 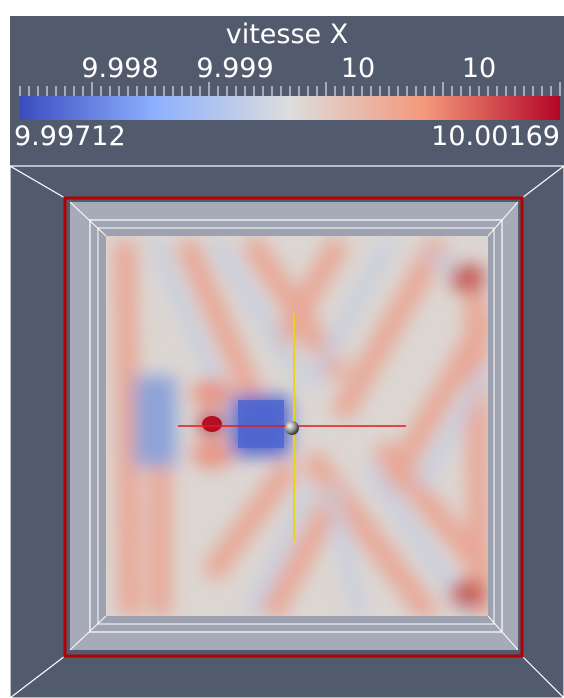 What do you see at coordinates (235, 68) in the screenshot?
I see `colorbar-tick-label: 9.999` at bounding box center [235, 68].